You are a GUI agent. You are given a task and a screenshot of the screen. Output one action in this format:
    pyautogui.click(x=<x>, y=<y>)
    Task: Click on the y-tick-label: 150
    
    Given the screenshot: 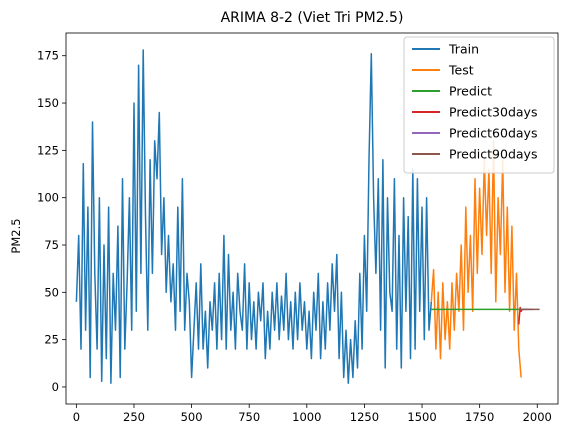 What is the action you would take?
    pyautogui.click(x=48, y=103)
    